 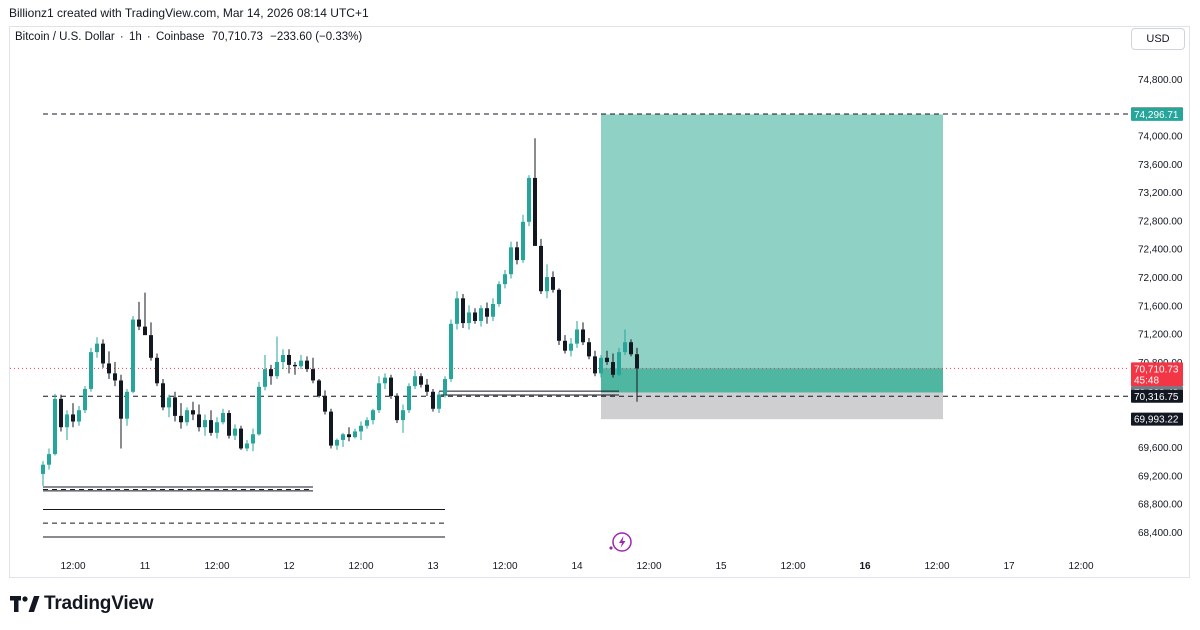 I want to click on currency-button: USD, so click(x=1158, y=39).